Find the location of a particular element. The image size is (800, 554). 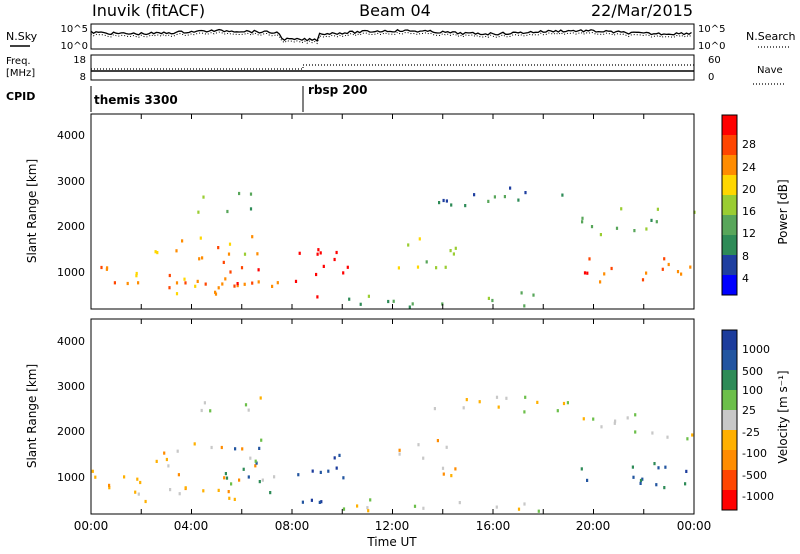

vel-colorbar-frame is located at coordinates (729, 420).